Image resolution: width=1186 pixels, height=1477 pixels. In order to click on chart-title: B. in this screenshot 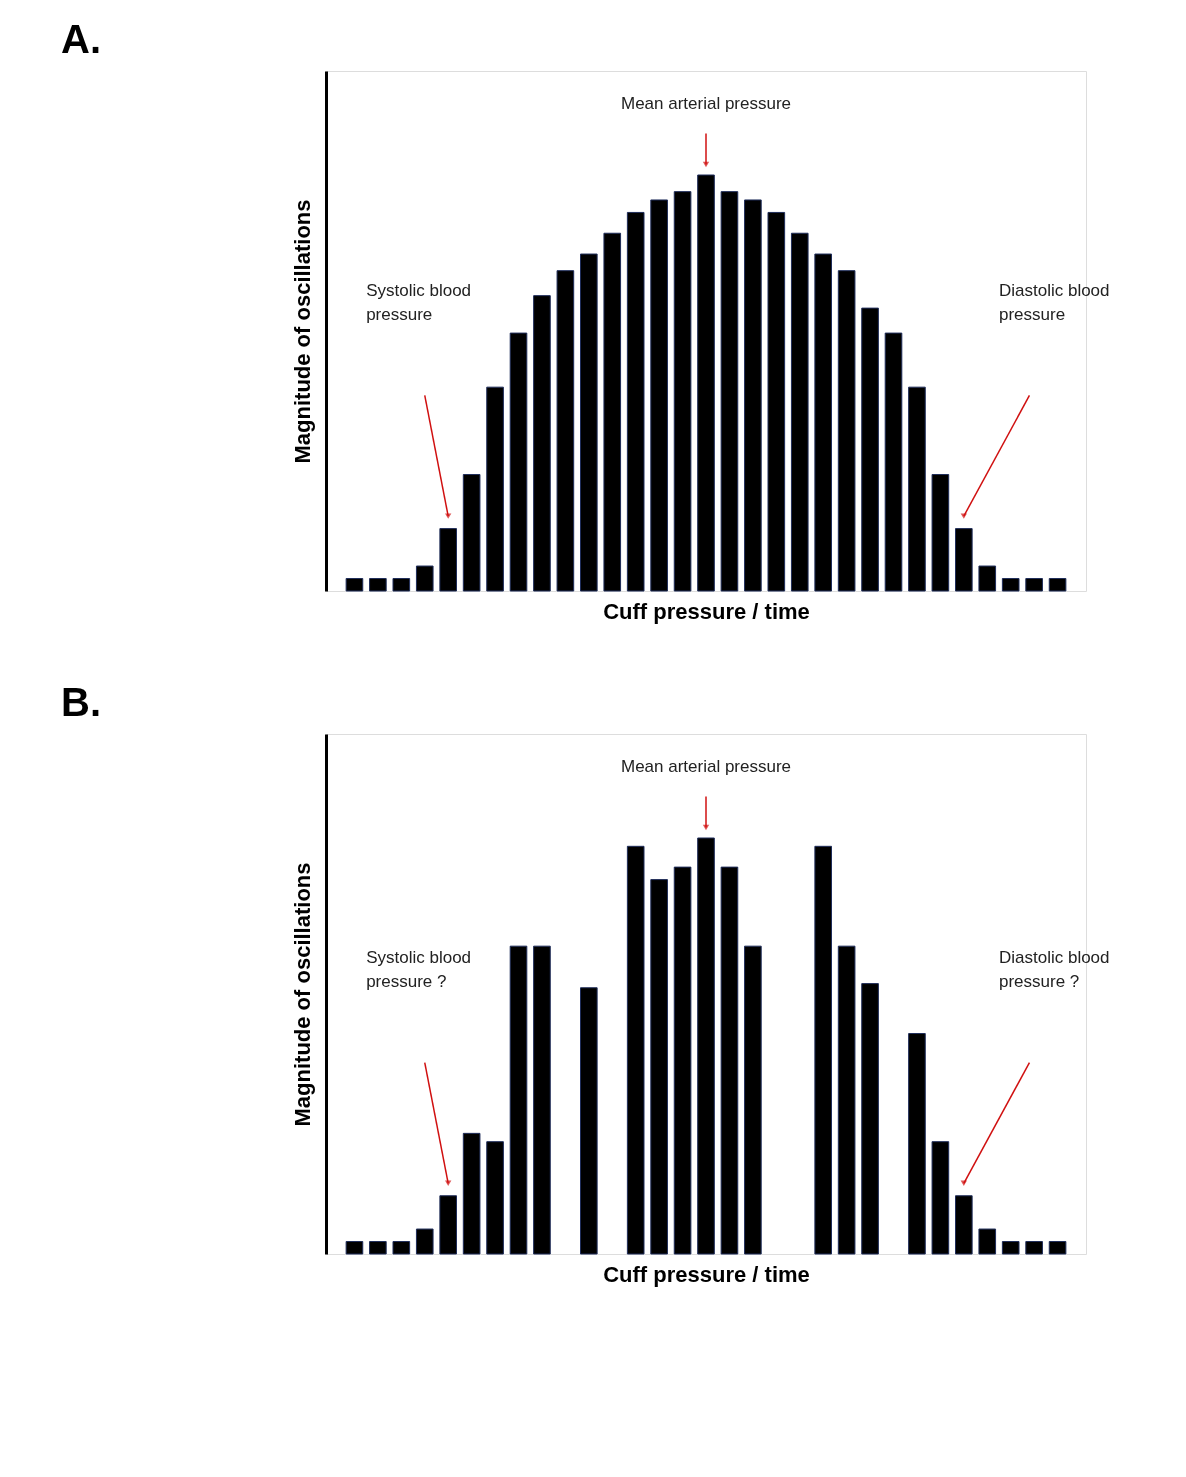, I will do `click(81, 702)`.